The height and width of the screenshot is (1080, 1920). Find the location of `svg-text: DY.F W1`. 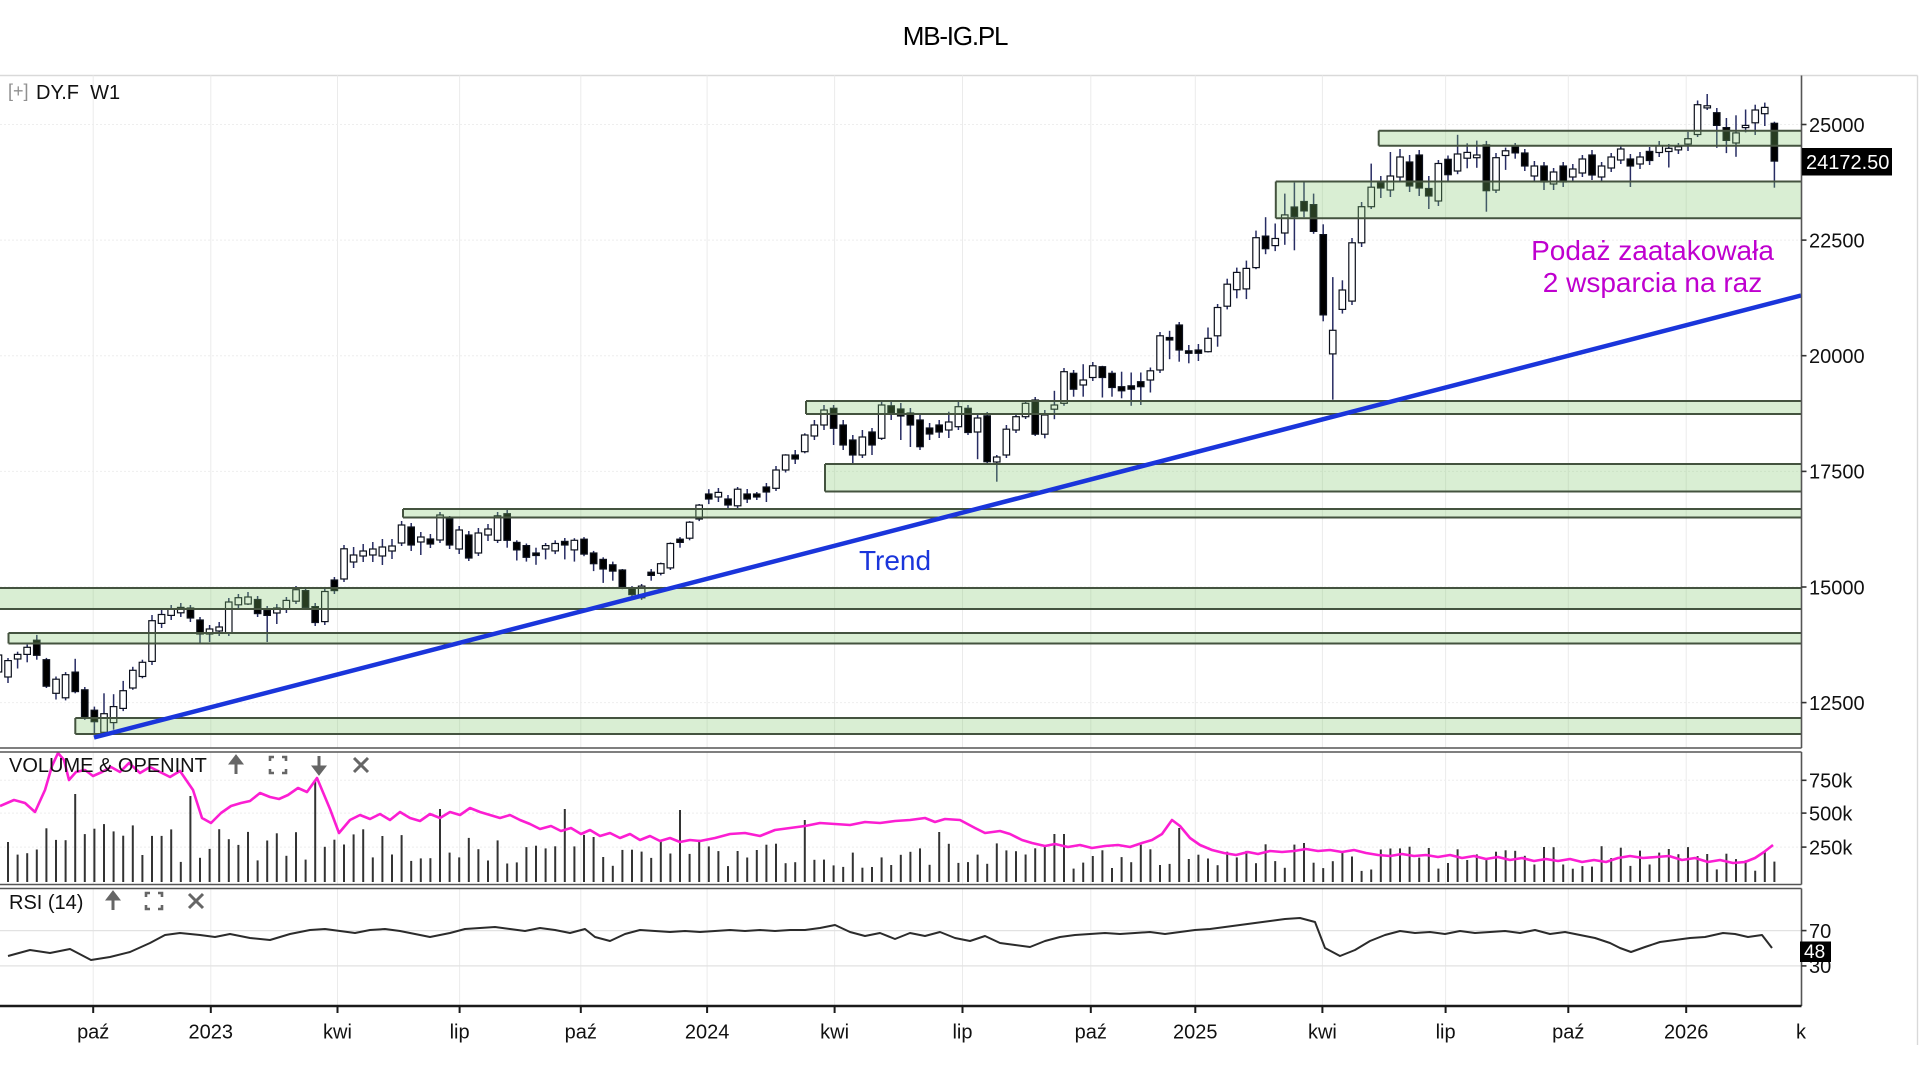

svg-text: DY.F W1 is located at coordinates (78, 93).